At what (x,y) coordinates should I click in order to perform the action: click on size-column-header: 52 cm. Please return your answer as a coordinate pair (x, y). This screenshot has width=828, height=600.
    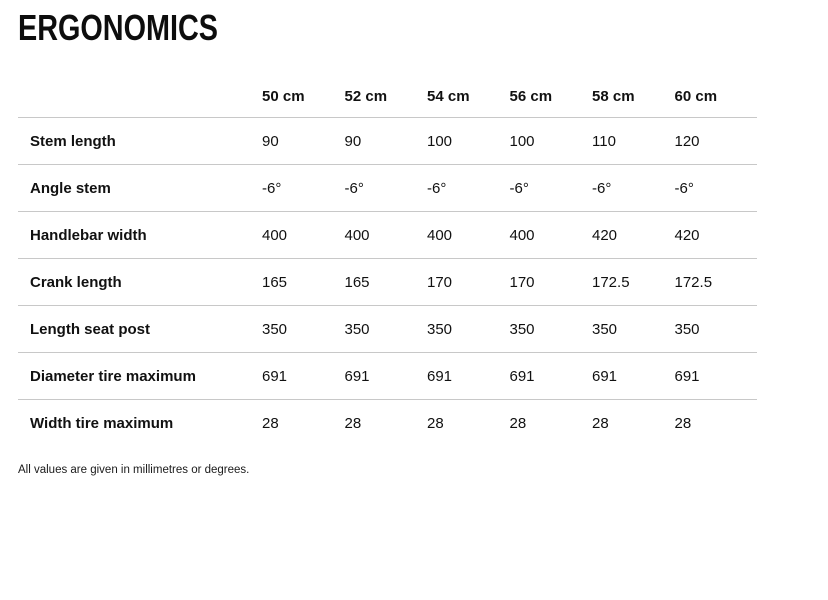
    Looking at the image, I should click on (366, 96).